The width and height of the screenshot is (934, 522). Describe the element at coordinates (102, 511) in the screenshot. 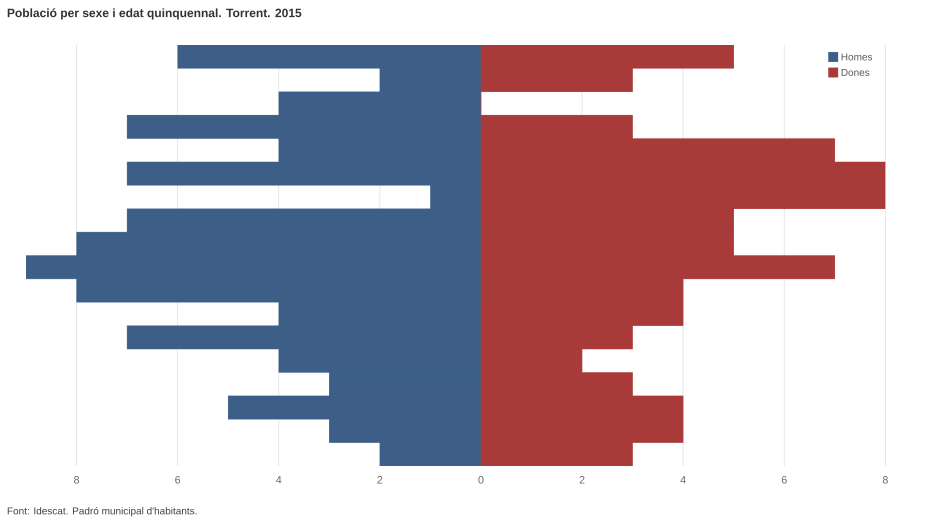

I see `text: Font: Idescat. Padró municipal d'habitants.` at that location.